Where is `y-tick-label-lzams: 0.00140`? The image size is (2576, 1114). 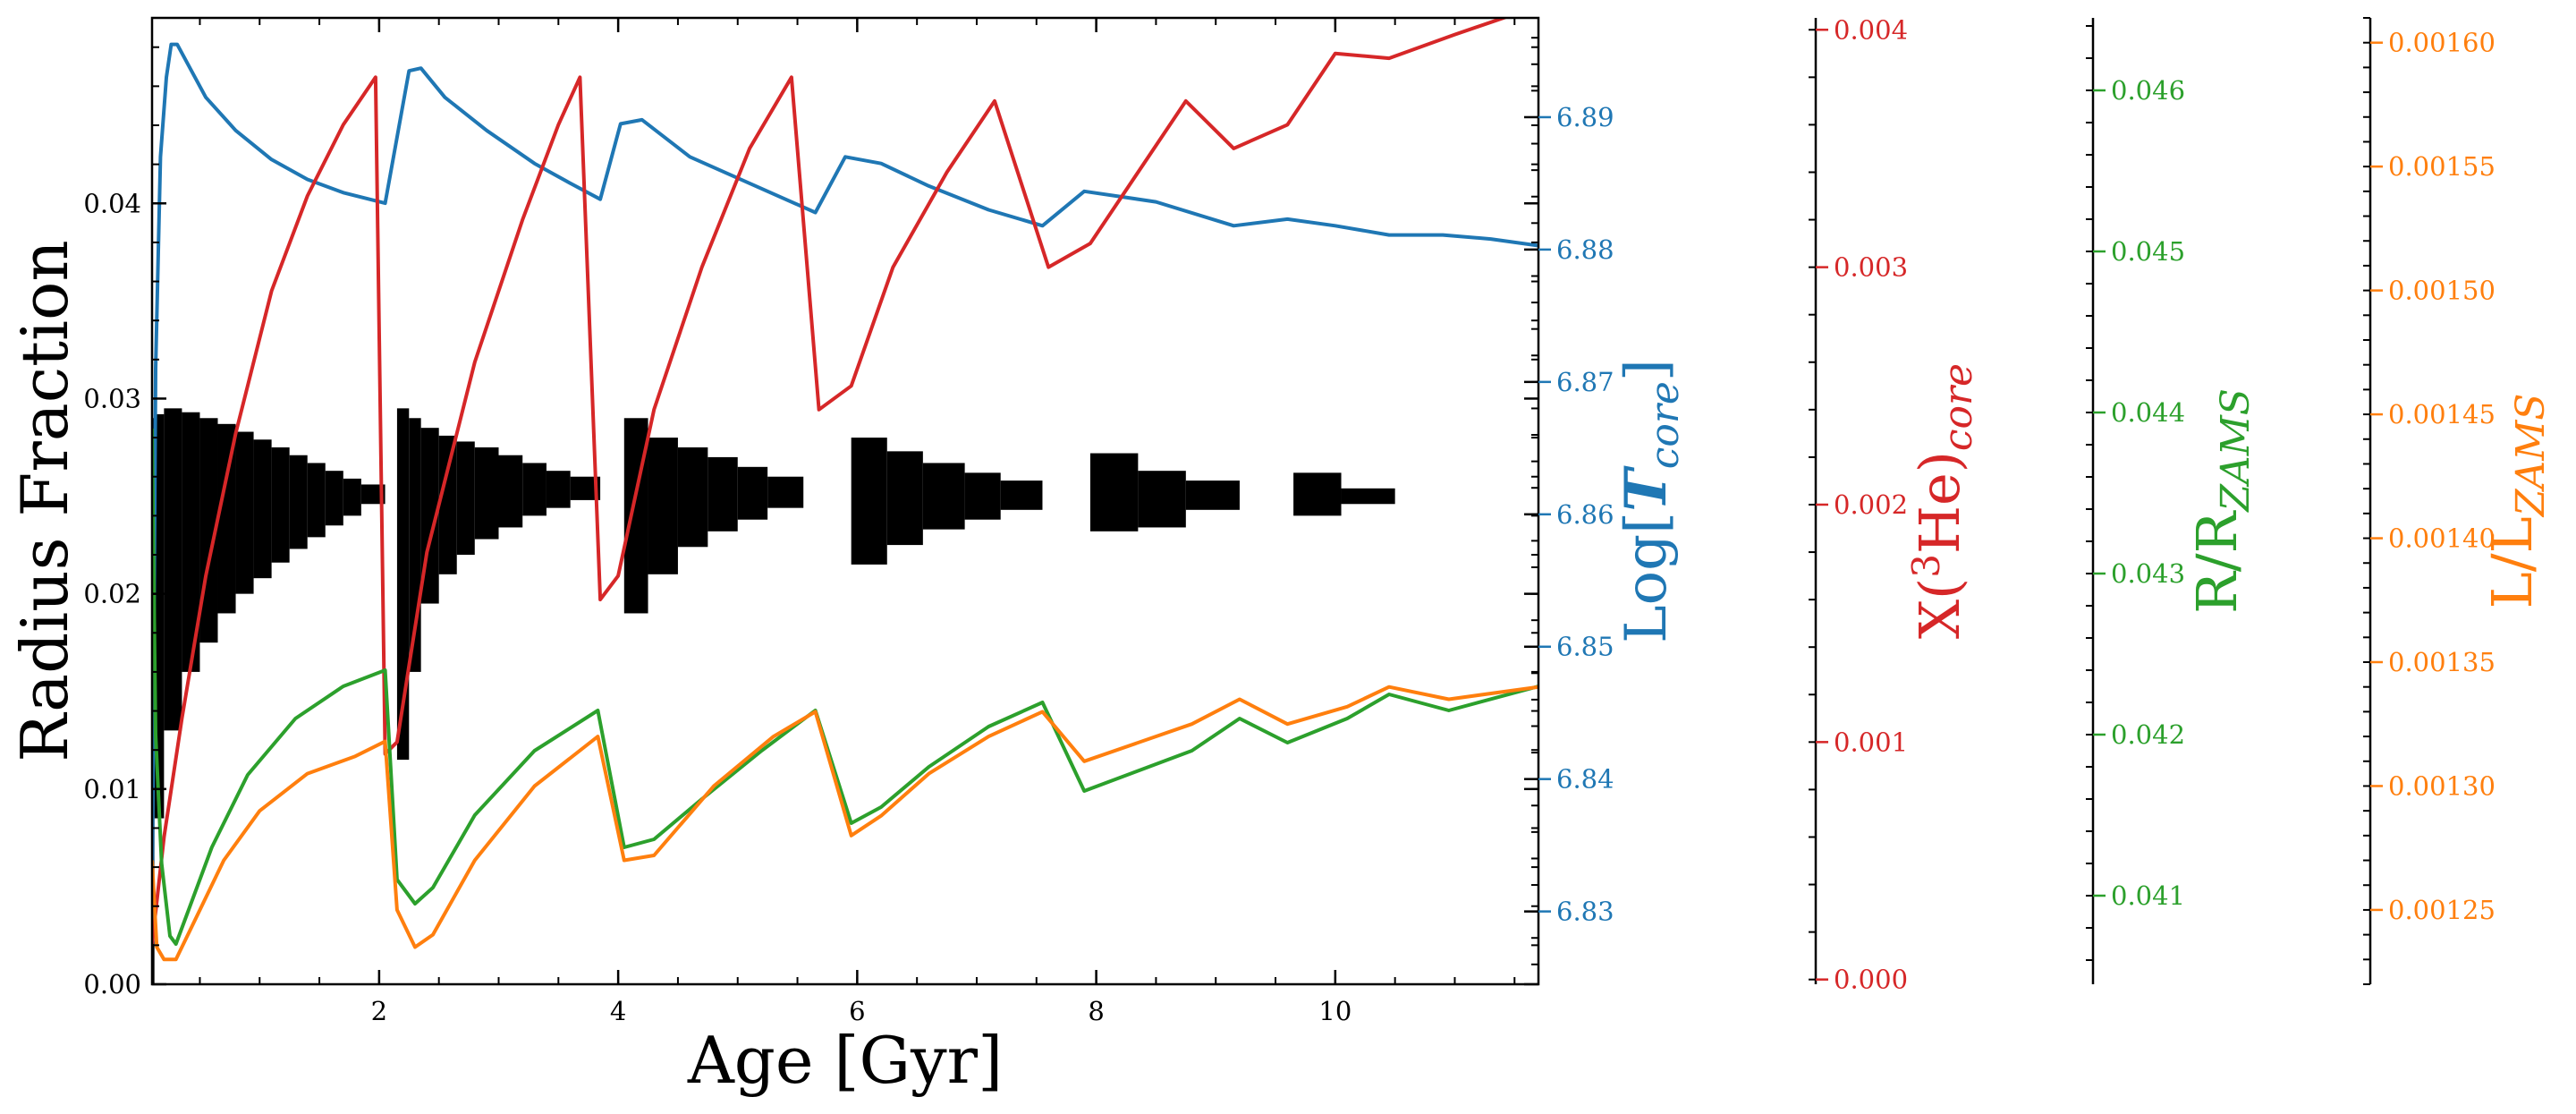 y-tick-label-lzams: 0.00140 is located at coordinates (2442, 538).